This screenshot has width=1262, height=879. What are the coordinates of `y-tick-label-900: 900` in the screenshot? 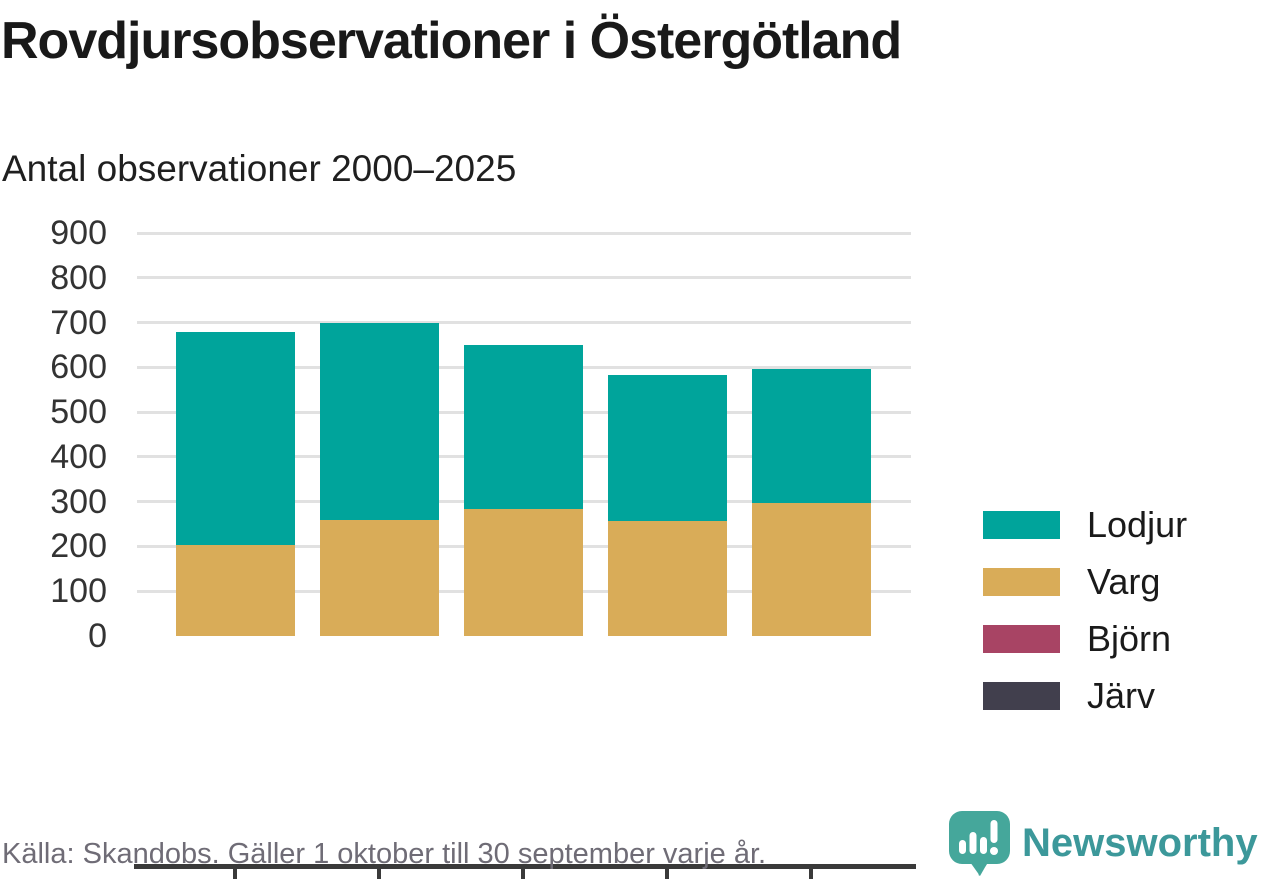 It's located at (78, 233).